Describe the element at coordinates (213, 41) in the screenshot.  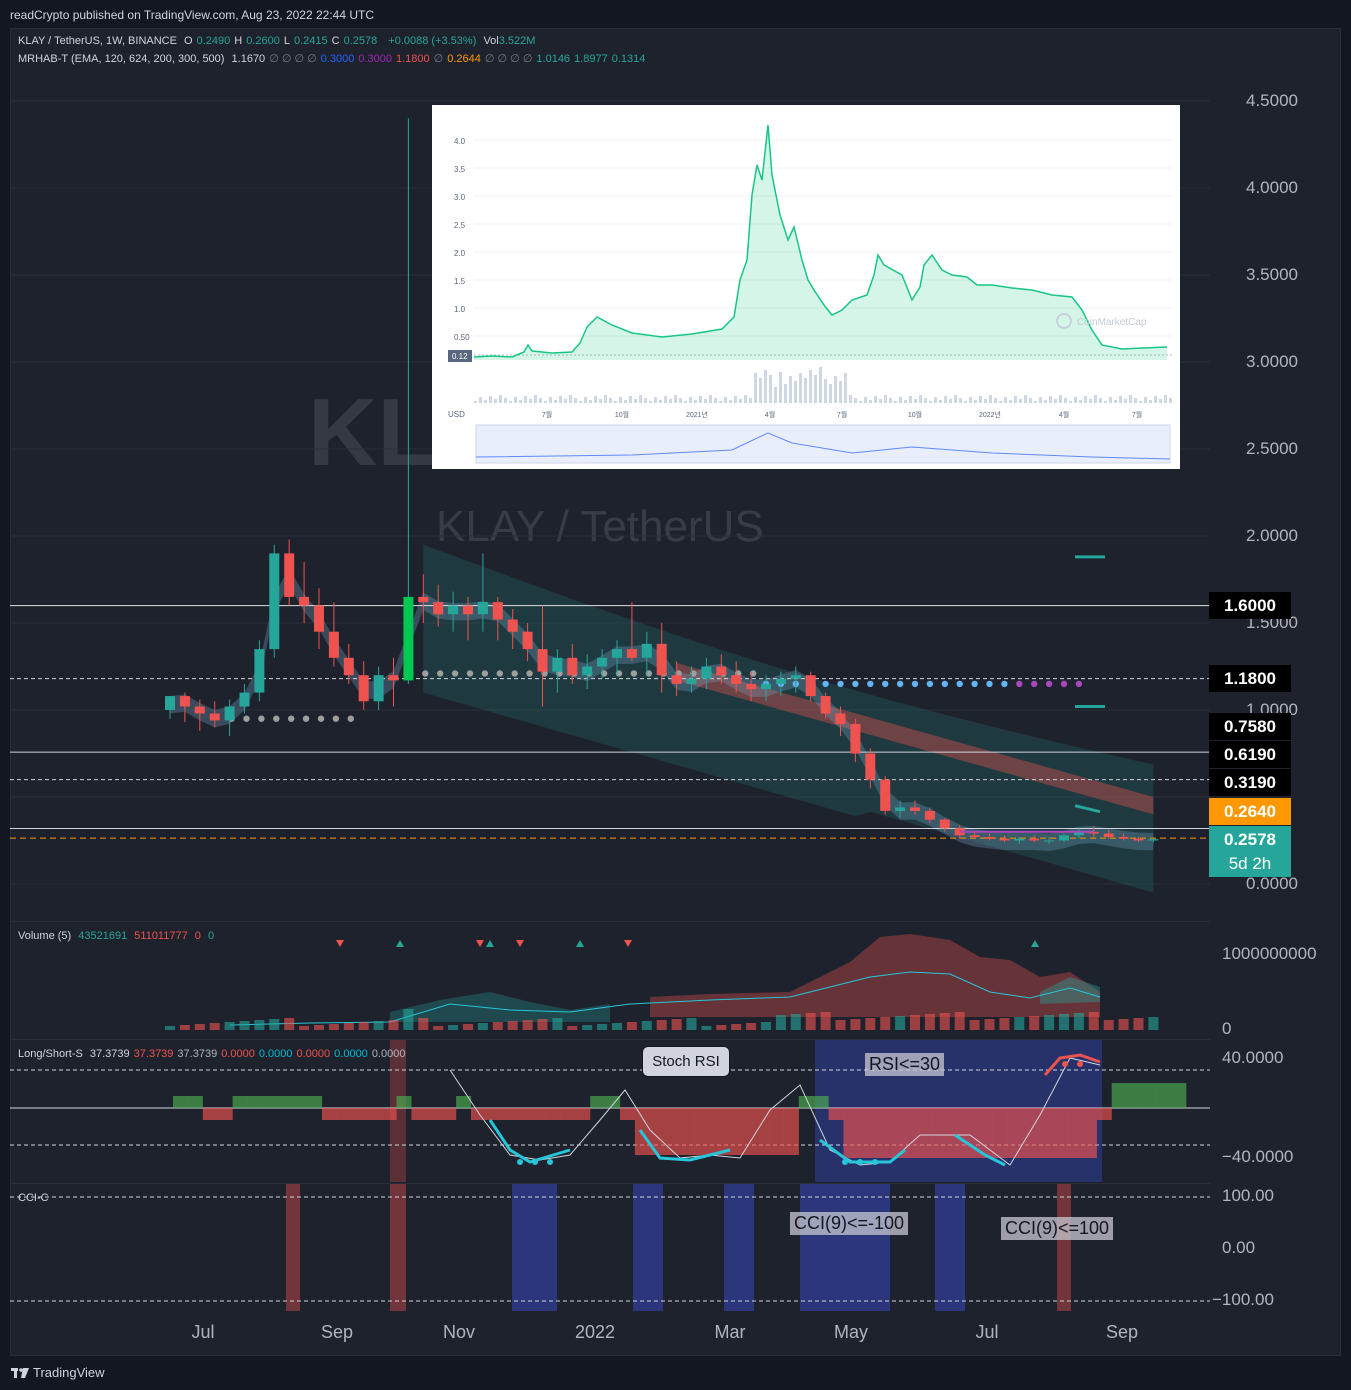
I see `ohlc-value-o: 0.2490` at that location.